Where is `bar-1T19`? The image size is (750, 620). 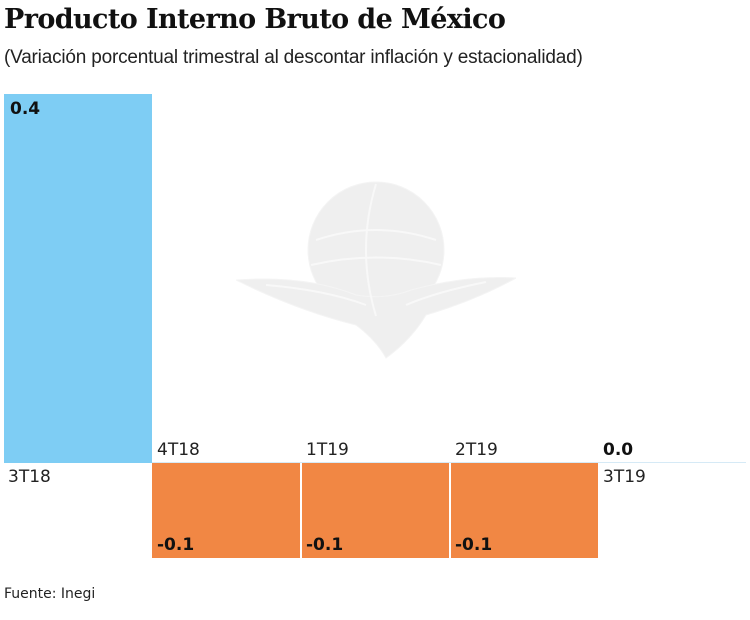 bar-1T19 is located at coordinates (375, 510).